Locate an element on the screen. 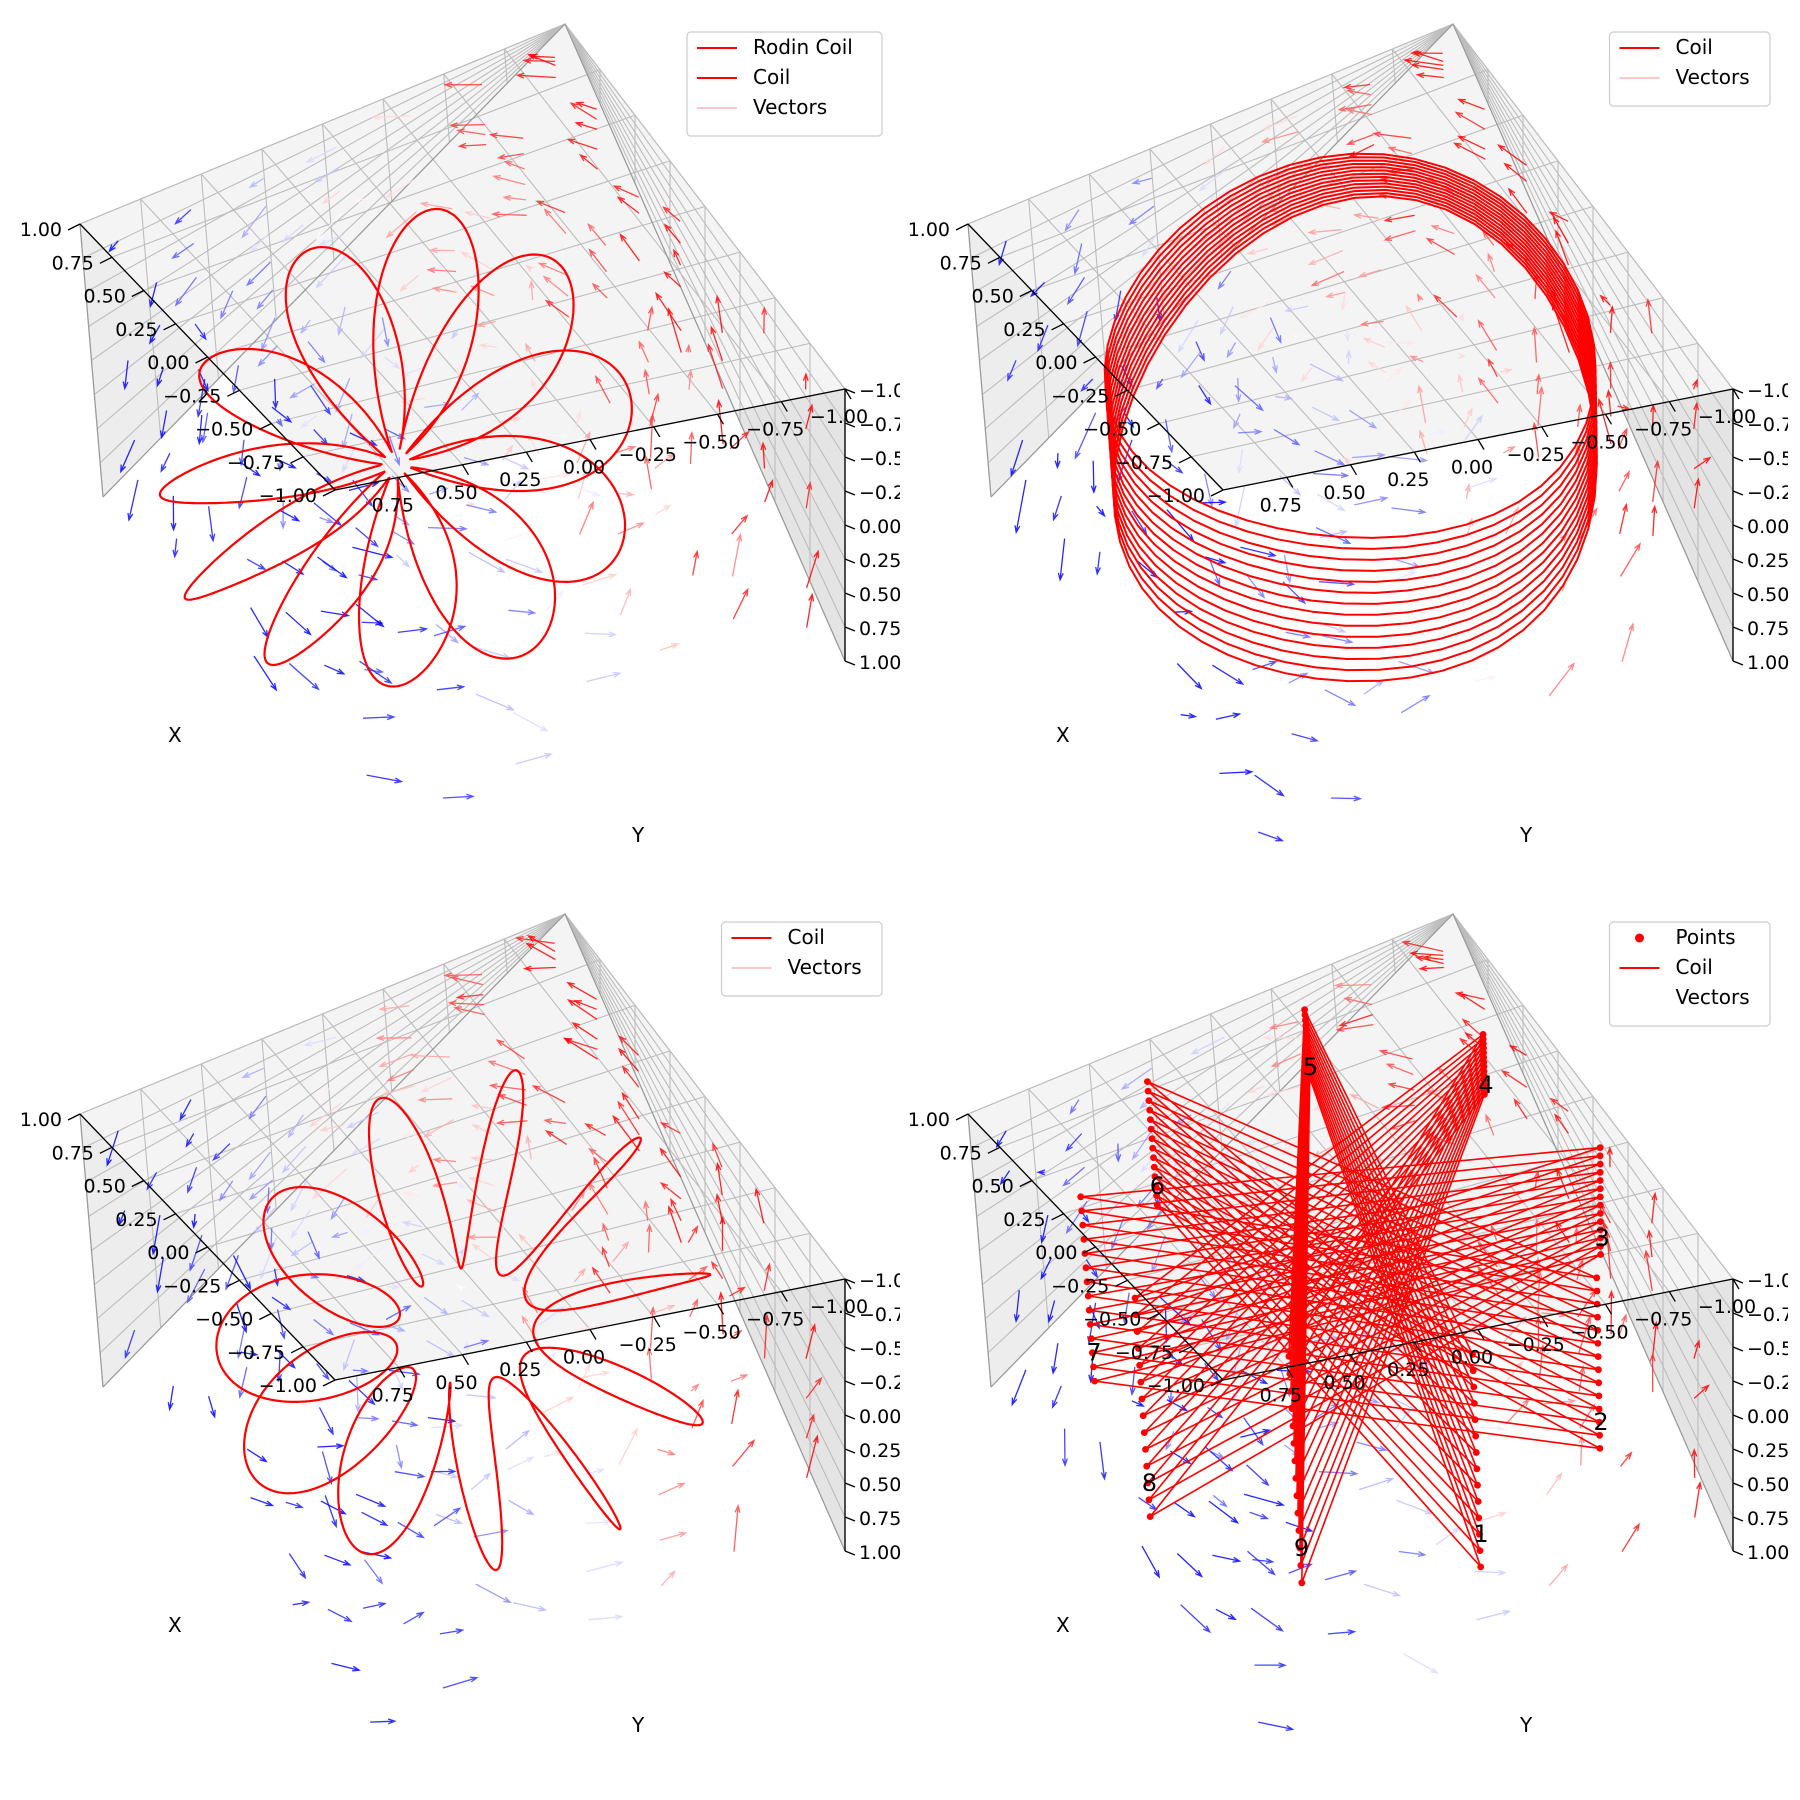 The width and height of the screenshot is (1800, 1800). y-tick-label: 0.50 is located at coordinates (456, 493).